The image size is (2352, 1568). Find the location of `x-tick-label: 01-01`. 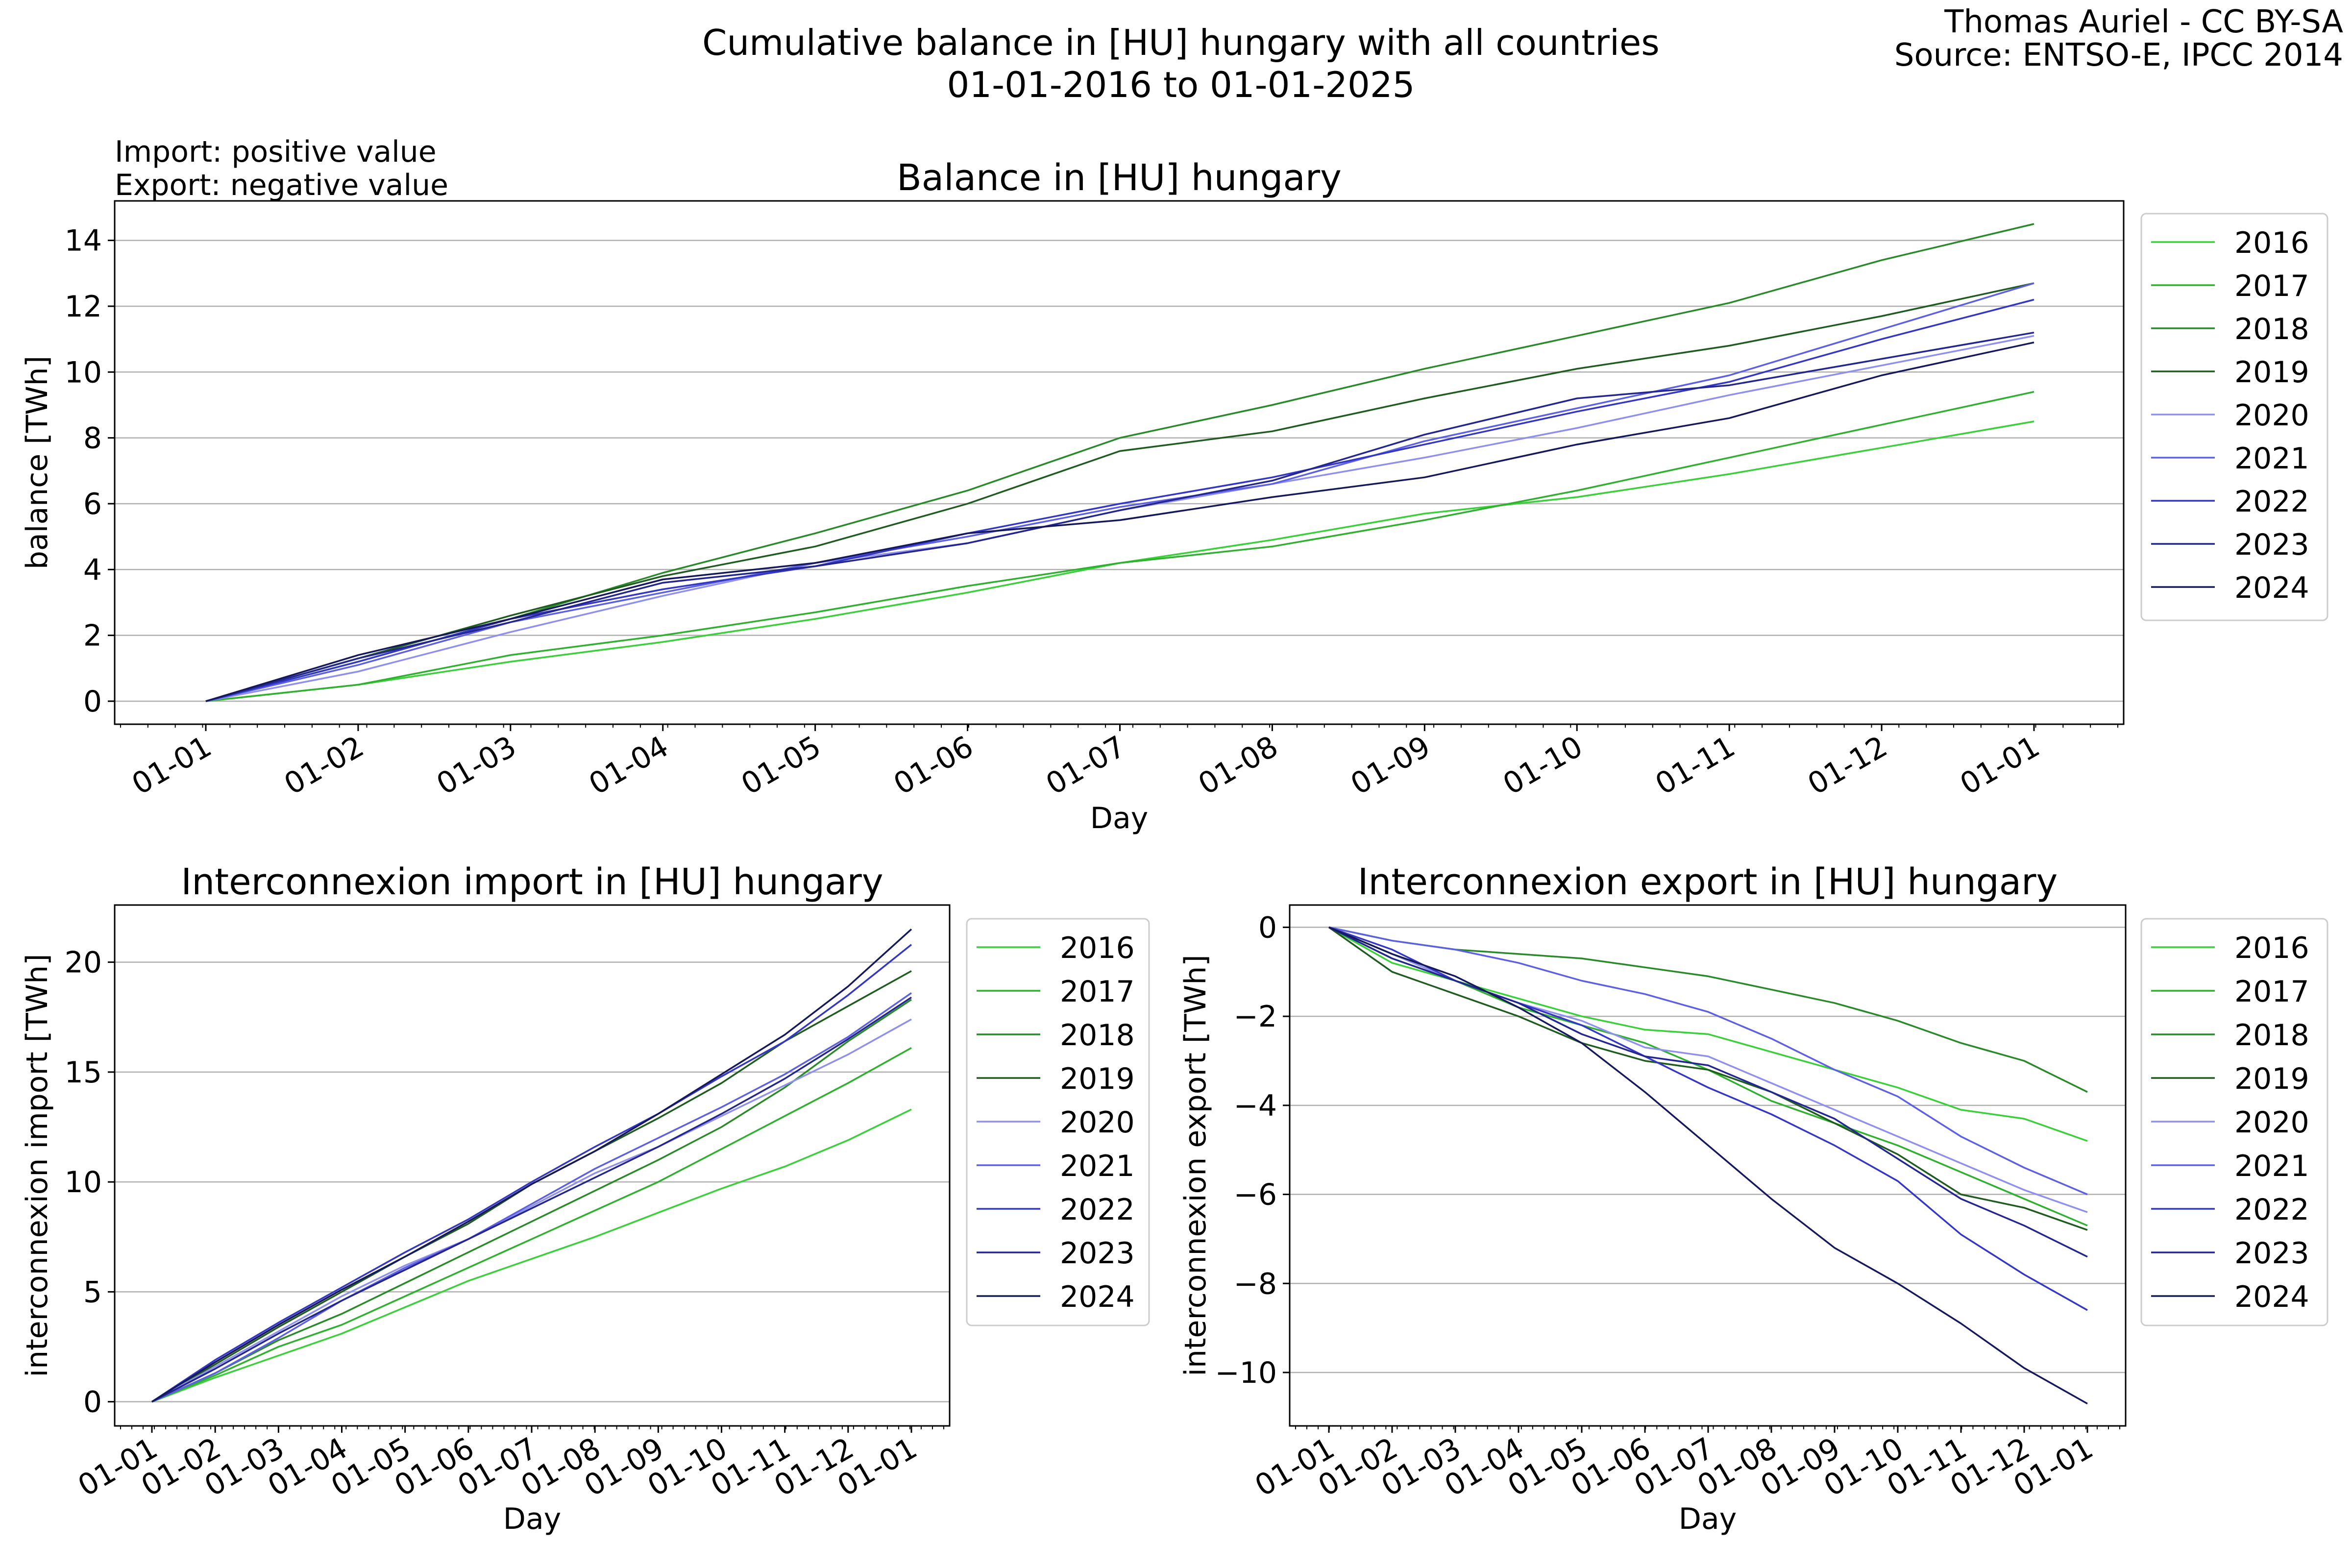

x-tick-label: 01-01 is located at coordinates (172, 765).